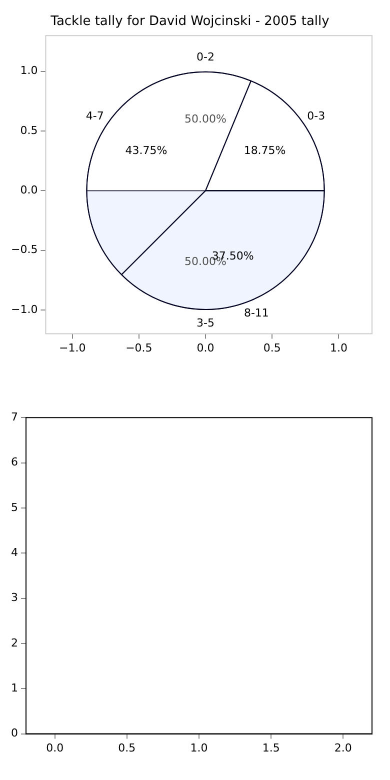 Image resolution: width=390 pixels, height=780 pixels. Describe the element at coordinates (190, 22) in the screenshot. I see `chart-title: Tackle tally for David Wojcinski - 2005 tally` at that location.